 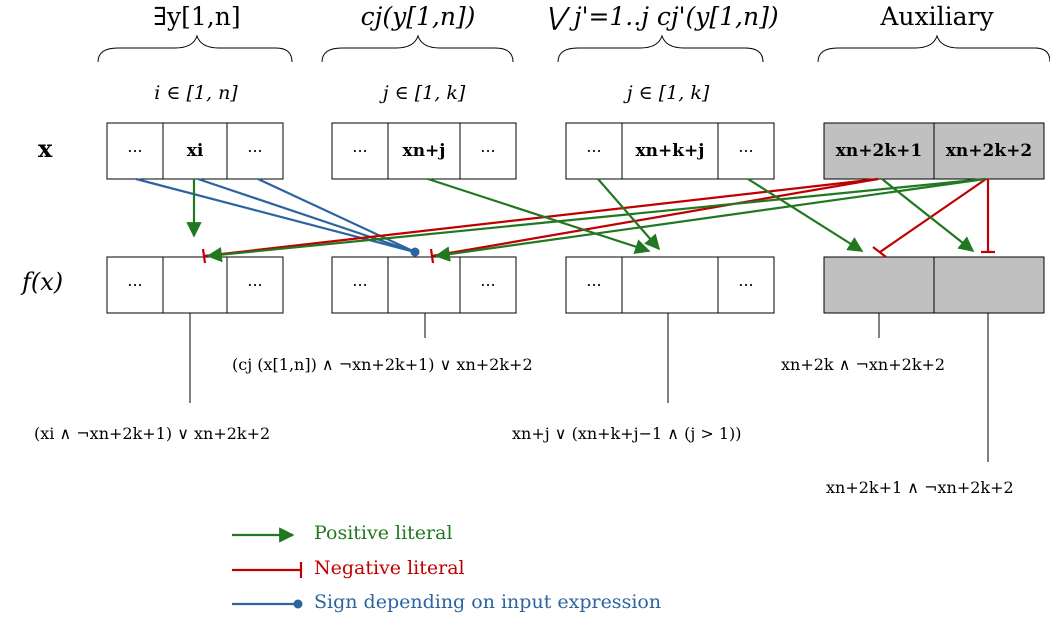 I want to click on annotation-disj: xn+j ∨ (xn+k+j−1 ∧ (j > 1)), so click(x=627, y=433).